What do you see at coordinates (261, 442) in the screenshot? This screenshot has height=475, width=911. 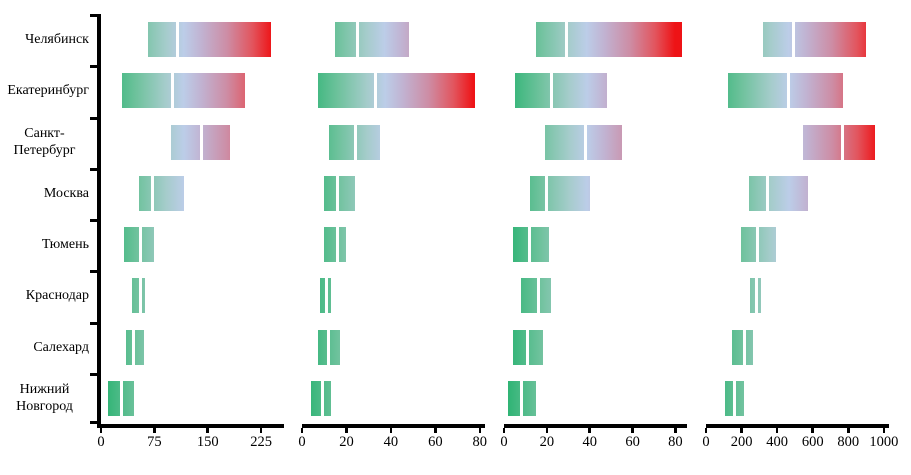 I see `x-axis-tick-label: 225` at bounding box center [261, 442].